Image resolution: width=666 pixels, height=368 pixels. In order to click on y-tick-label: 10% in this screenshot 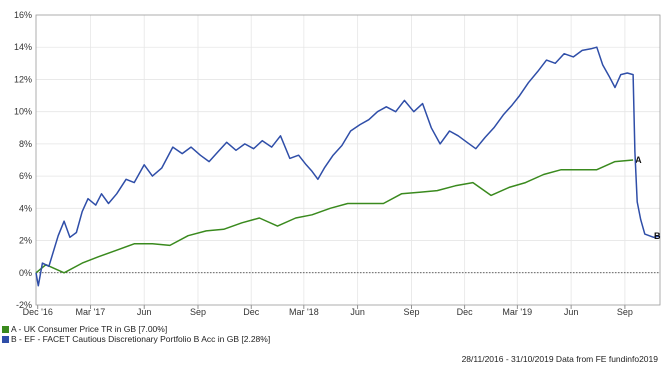, I will do `click(23, 112)`.